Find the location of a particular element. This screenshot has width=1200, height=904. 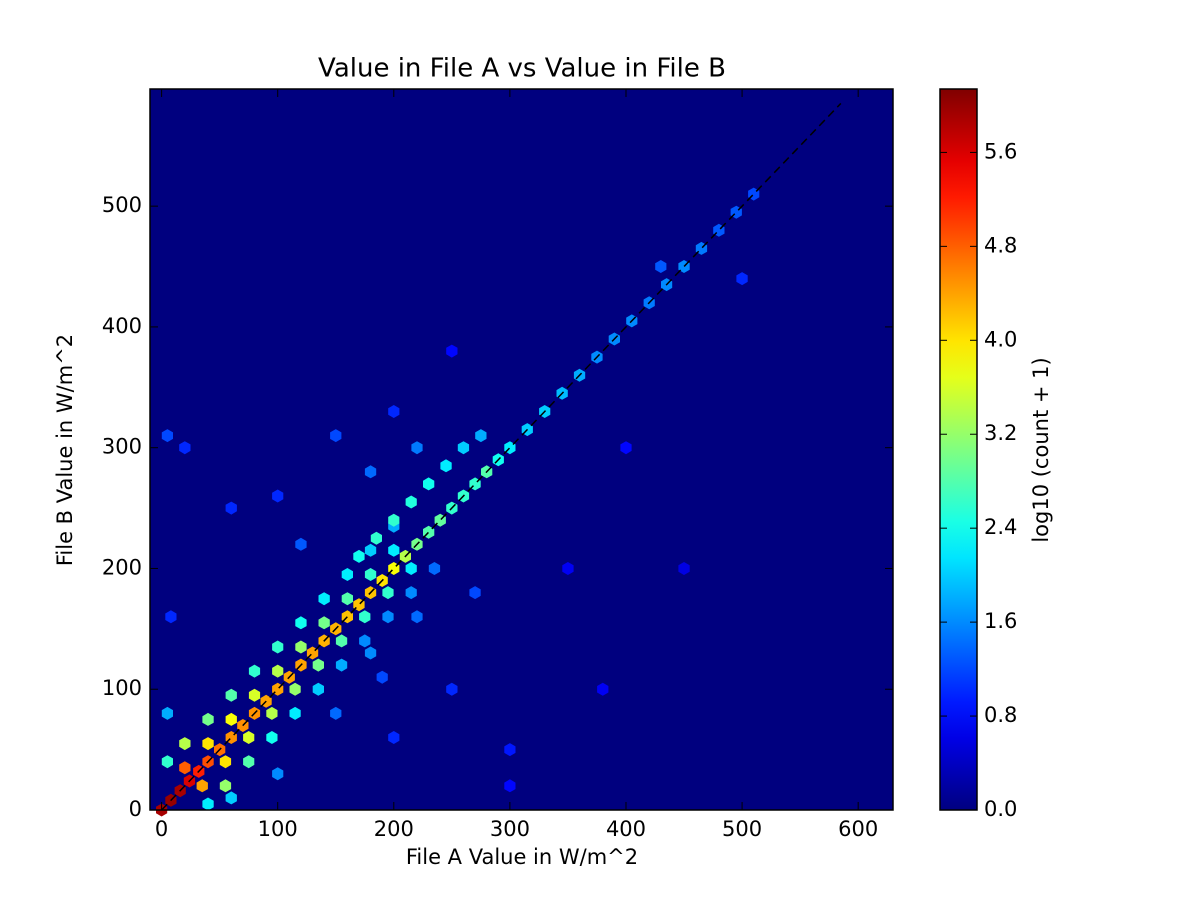

y-tick-label: 400 is located at coordinates (122, 326).